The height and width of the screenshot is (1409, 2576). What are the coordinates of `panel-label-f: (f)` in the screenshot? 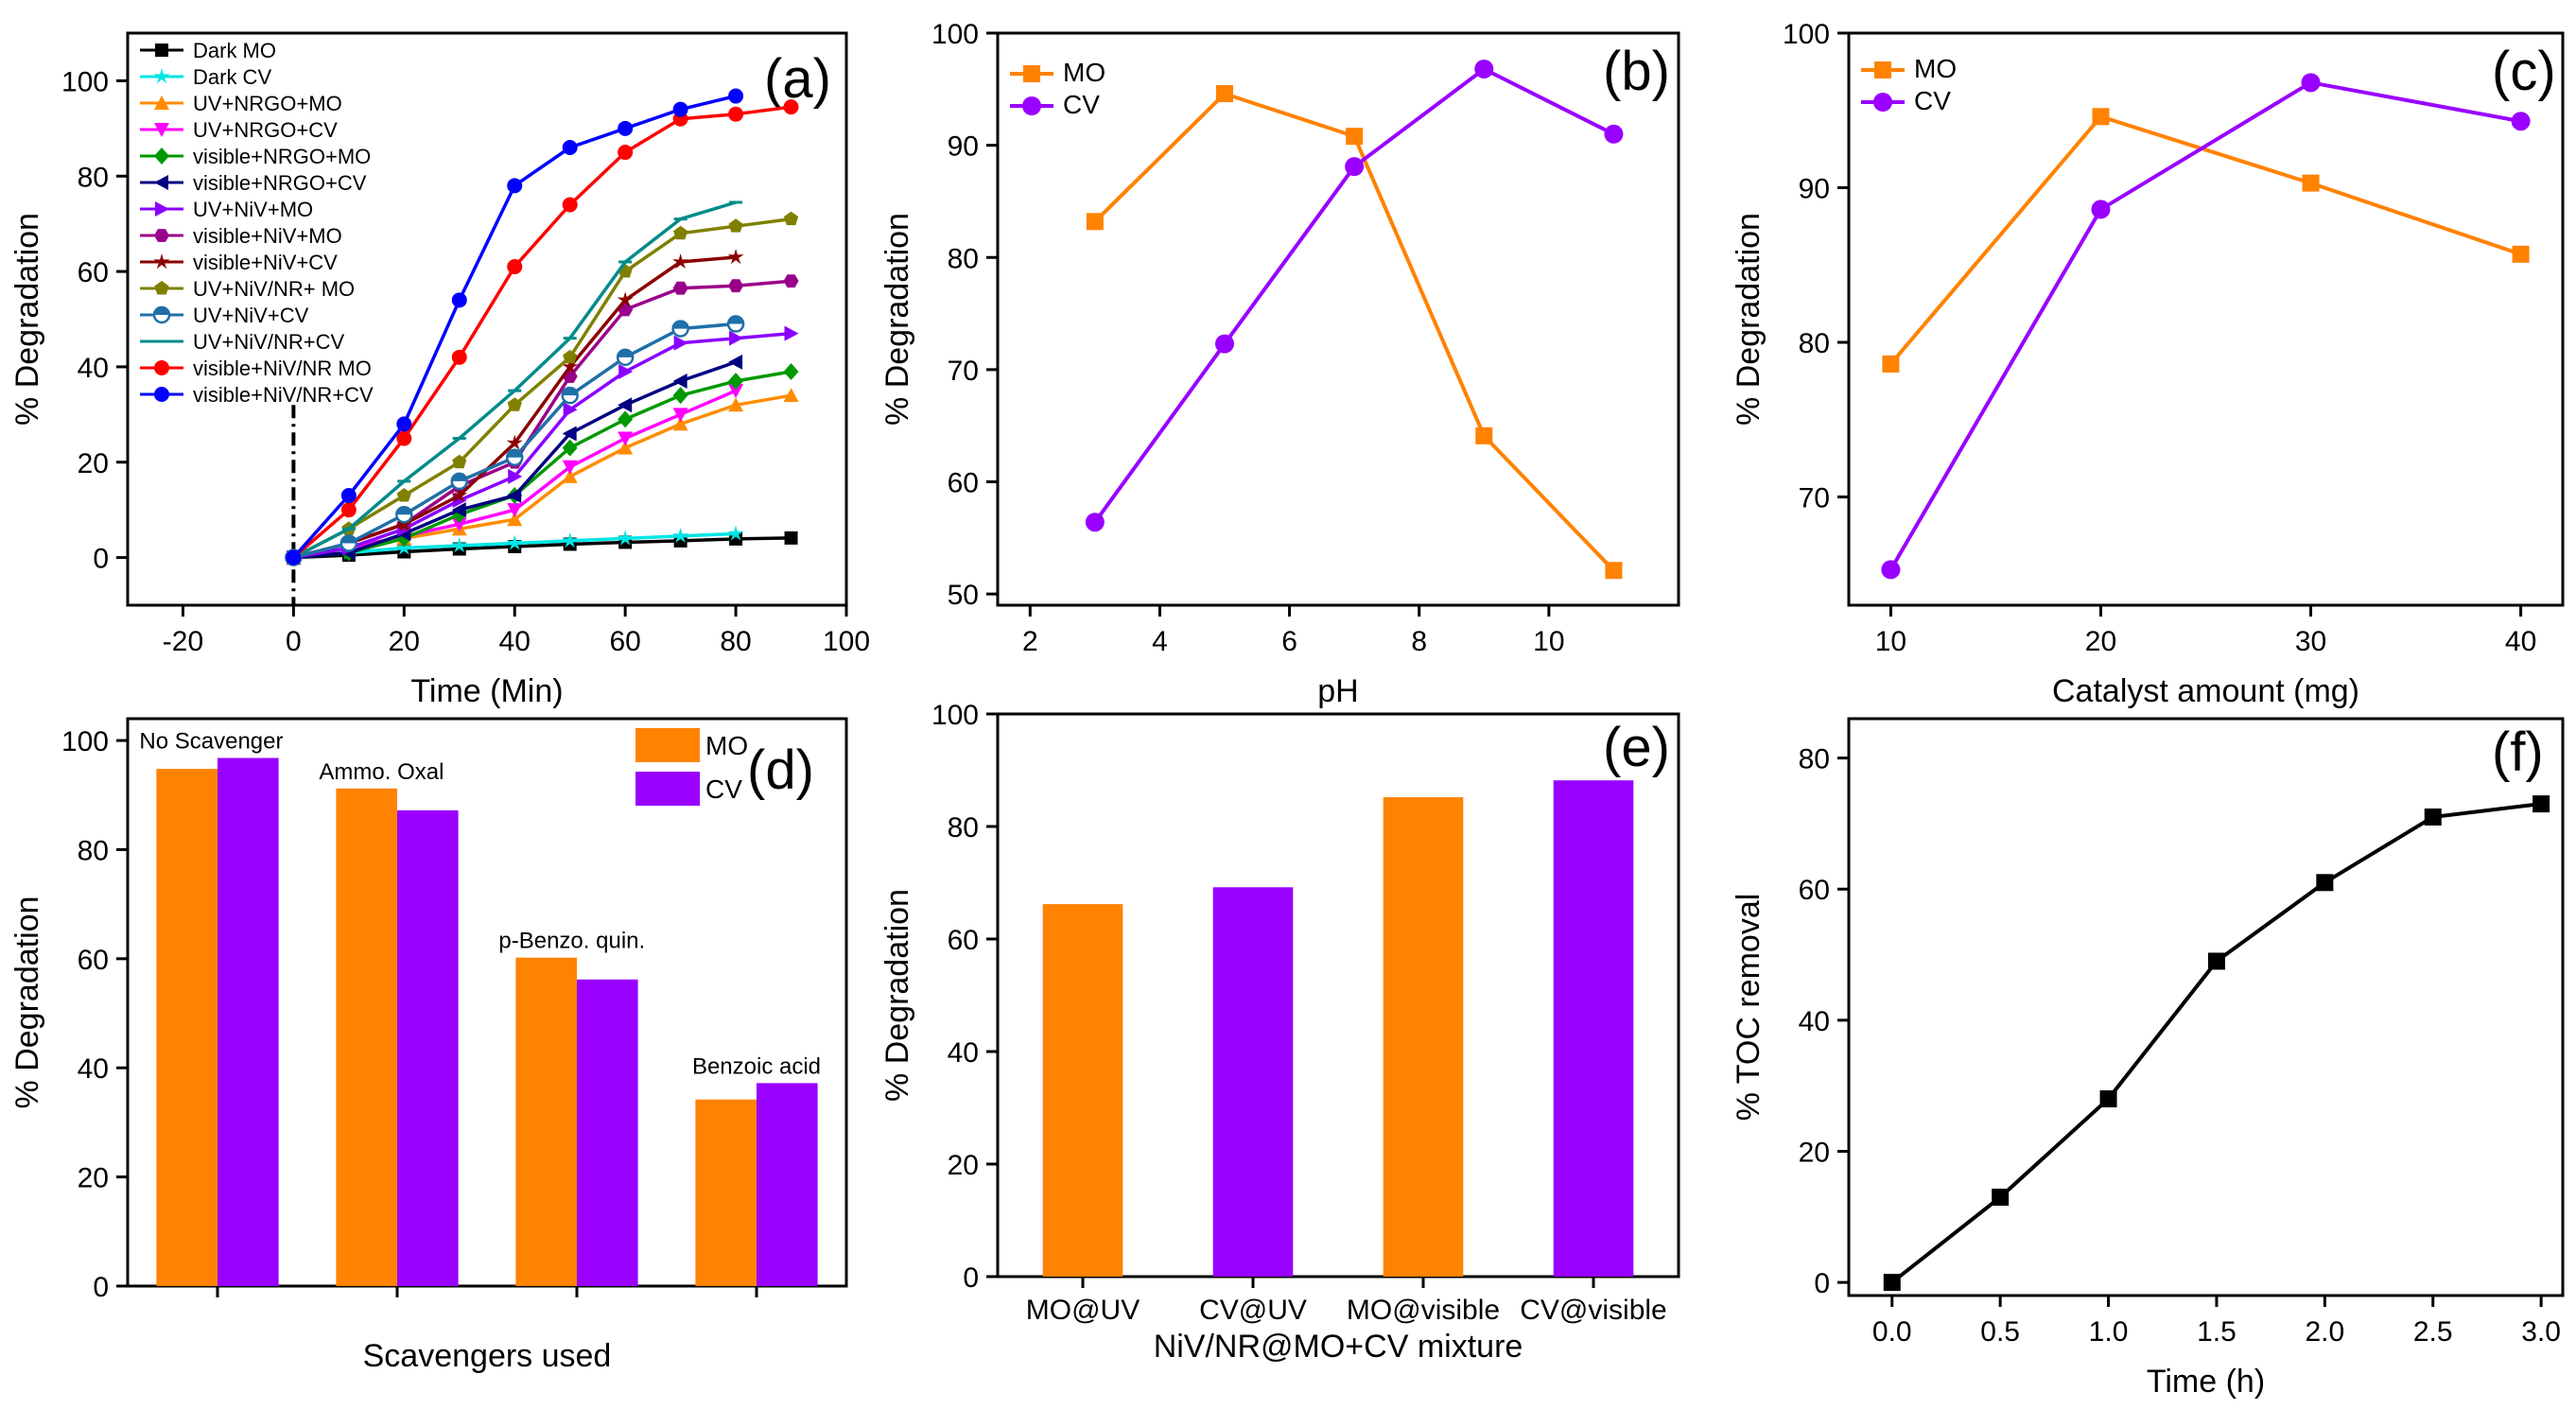 It's located at (2518, 753).